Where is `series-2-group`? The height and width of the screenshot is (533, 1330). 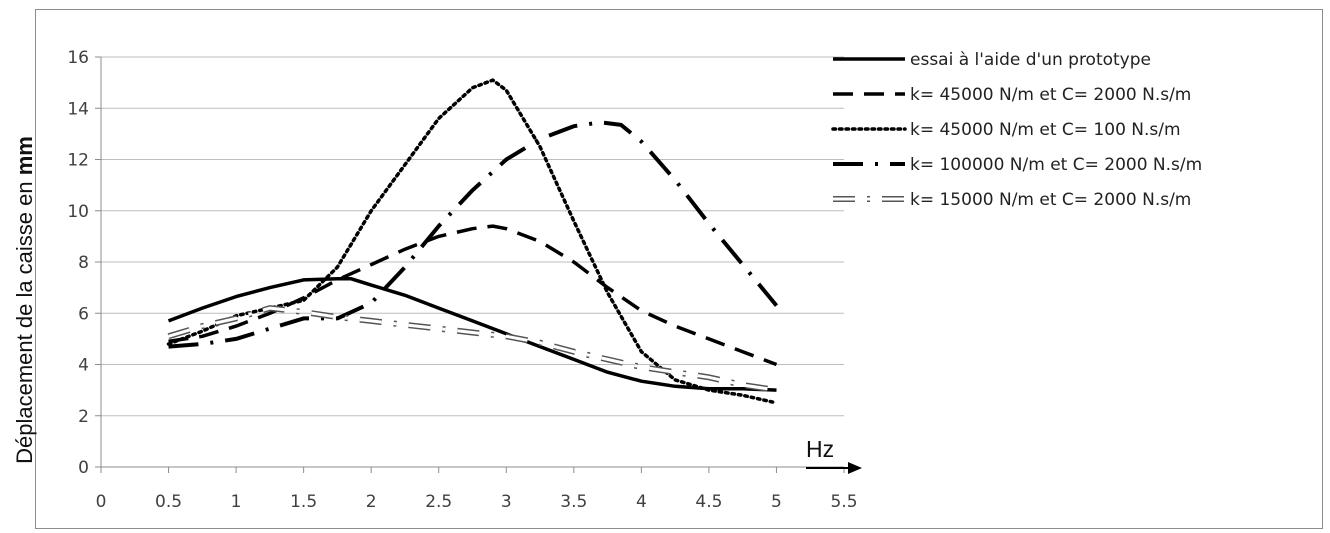 series-2-group is located at coordinates (473, 295).